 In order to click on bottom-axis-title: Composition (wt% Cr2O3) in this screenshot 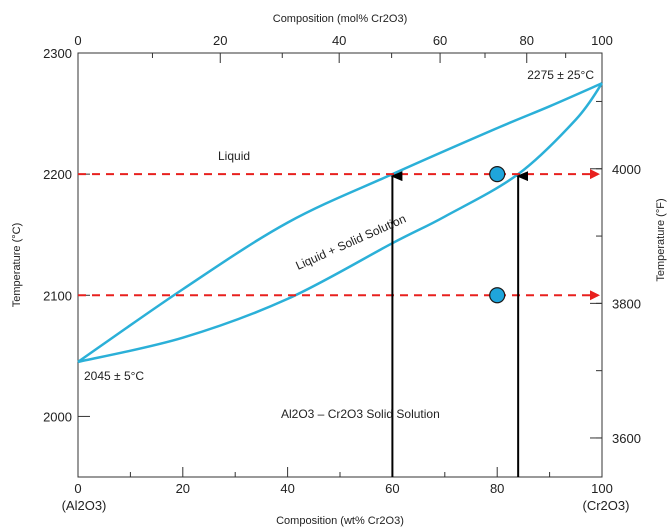, I will do `click(340, 521)`.